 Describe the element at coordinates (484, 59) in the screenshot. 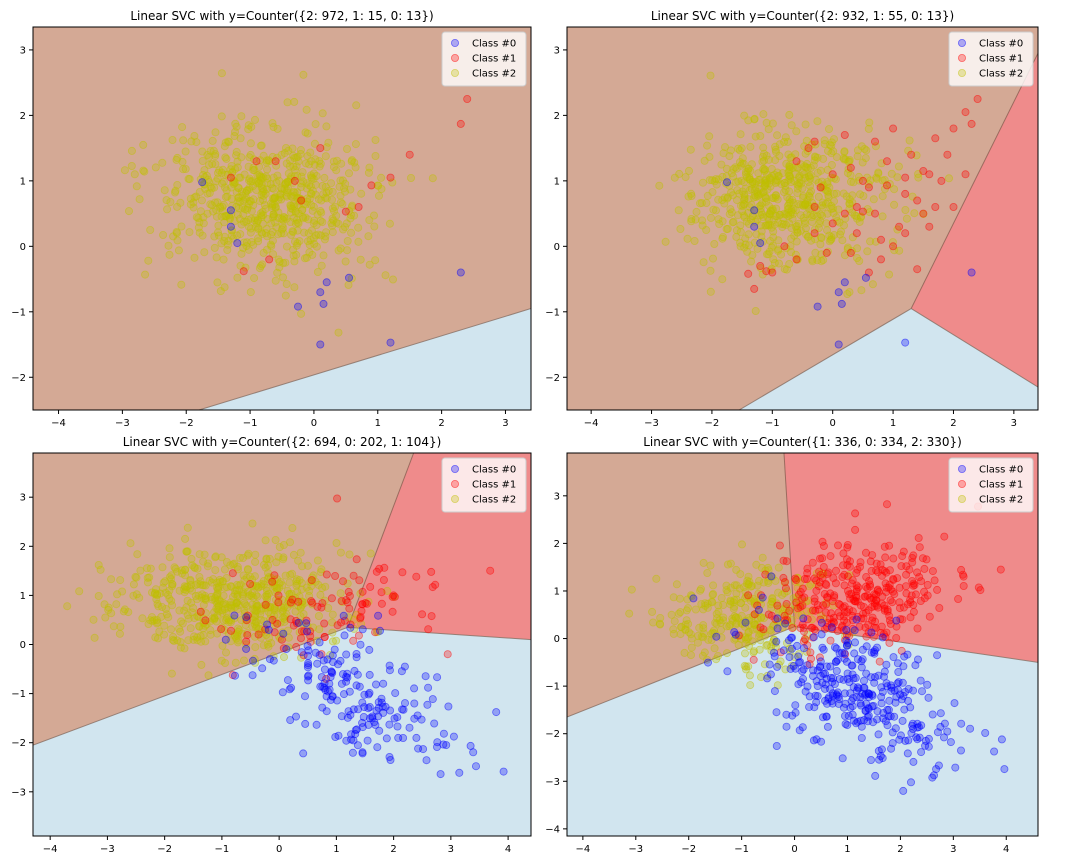

I see `legend-box` at that location.